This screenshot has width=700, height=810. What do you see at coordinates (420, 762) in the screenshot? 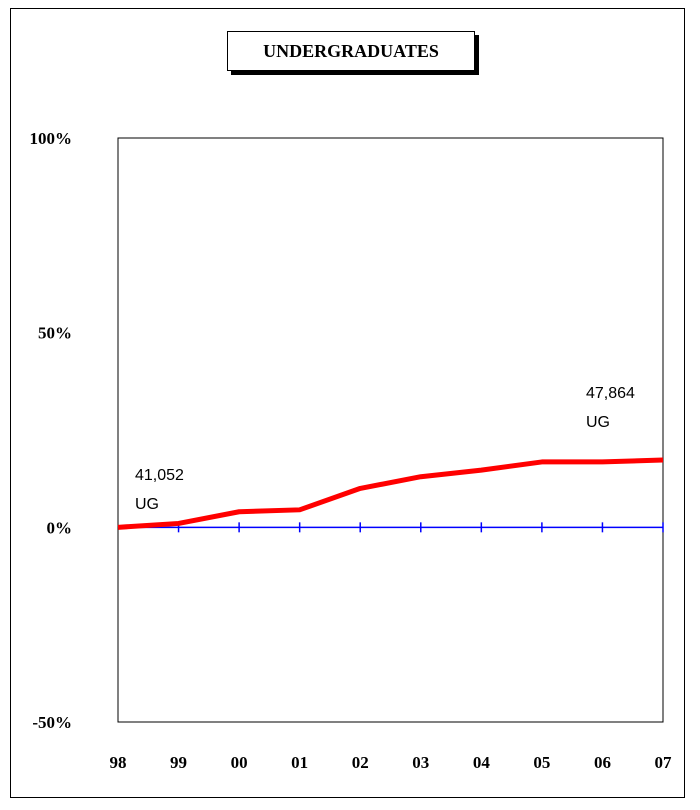
I see `x-tick-label: 03` at bounding box center [420, 762].